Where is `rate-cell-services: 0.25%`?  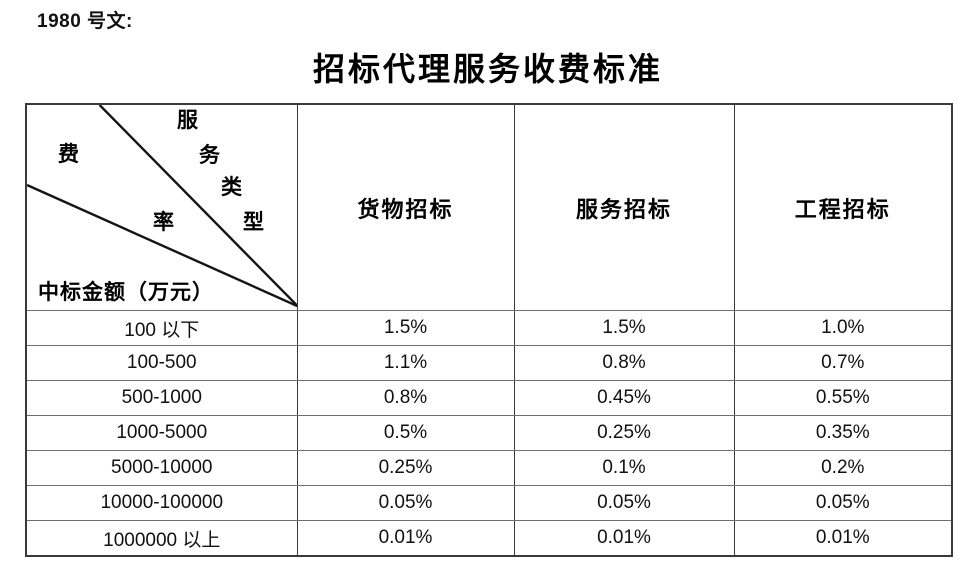 rate-cell-services: 0.25% is located at coordinates (624, 433).